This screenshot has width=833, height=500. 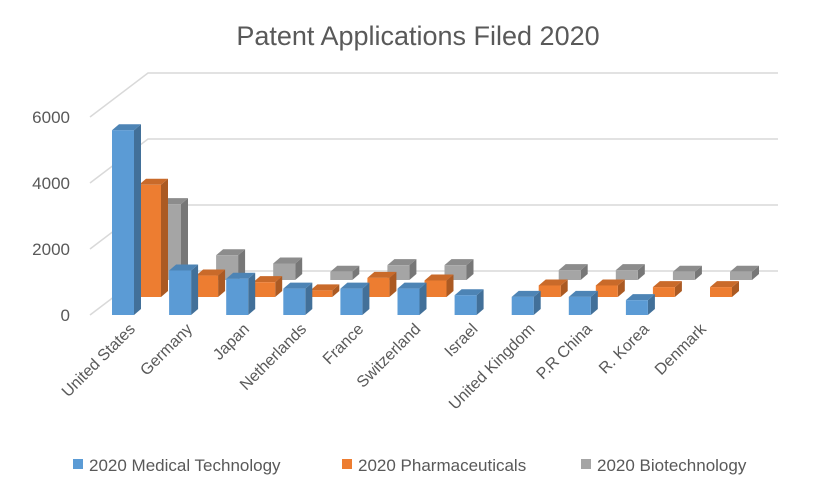 What do you see at coordinates (166, 350) in the screenshot?
I see `x-tick-label: Germany` at bounding box center [166, 350].